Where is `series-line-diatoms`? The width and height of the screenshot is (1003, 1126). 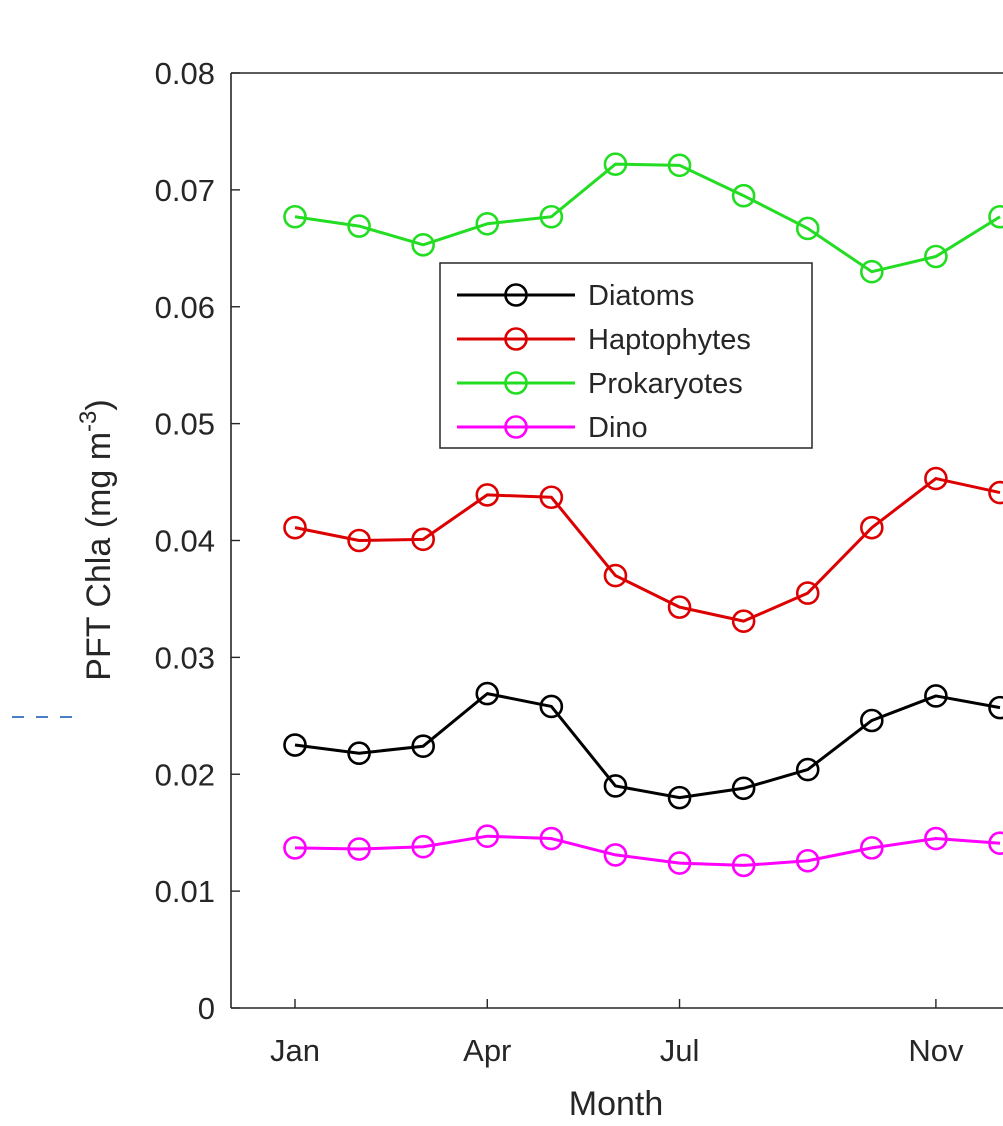 series-line-diatoms is located at coordinates (647, 746).